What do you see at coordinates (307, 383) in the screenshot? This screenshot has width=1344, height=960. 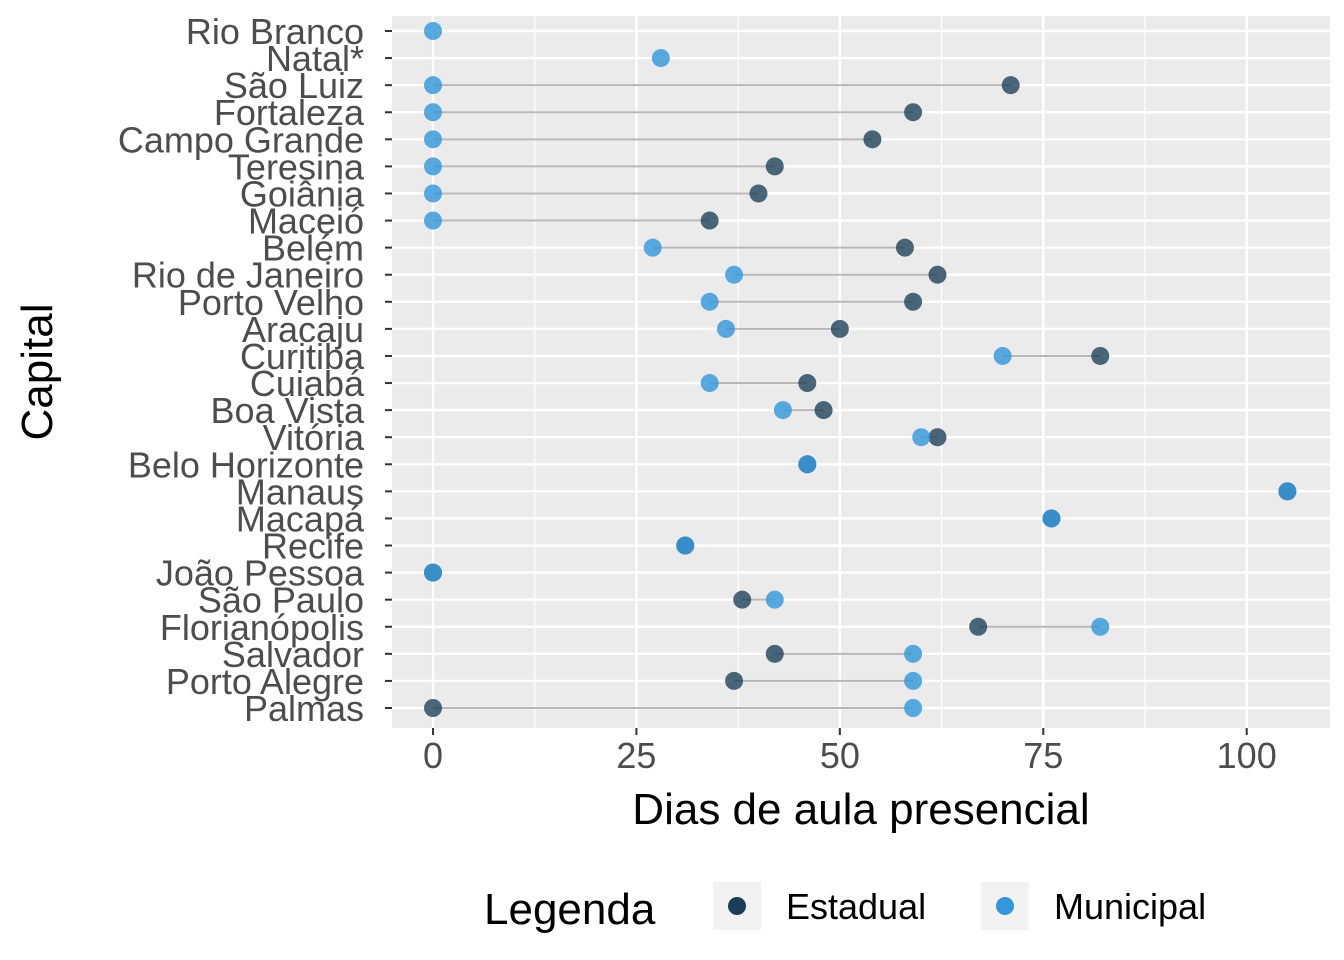 I see `y-tick-label: Cuiabá` at bounding box center [307, 383].